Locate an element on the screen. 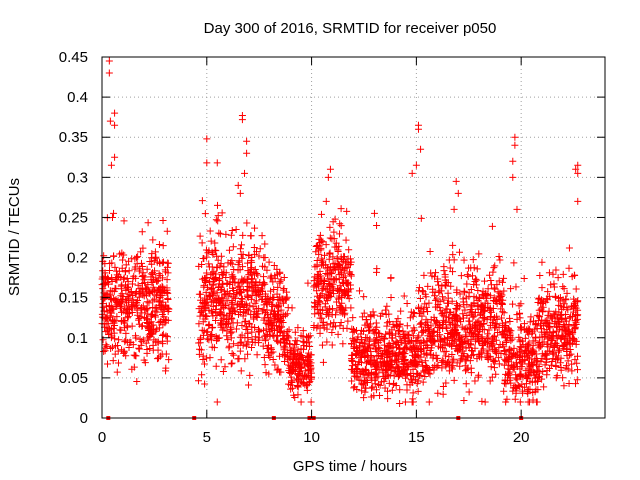  y-tick-label: 0.05 is located at coordinates (73, 378).